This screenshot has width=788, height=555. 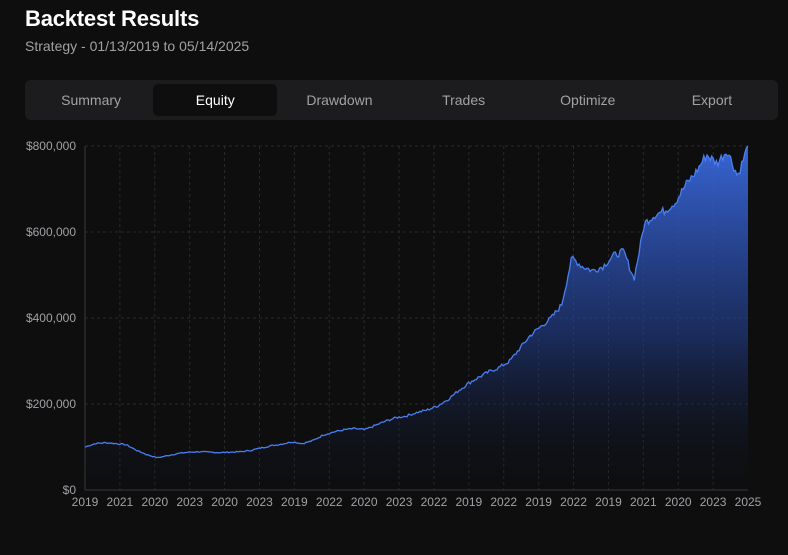 What do you see at coordinates (51, 318) in the screenshot?
I see `y-tick-label: $400,000` at bounding box center [51, 318].